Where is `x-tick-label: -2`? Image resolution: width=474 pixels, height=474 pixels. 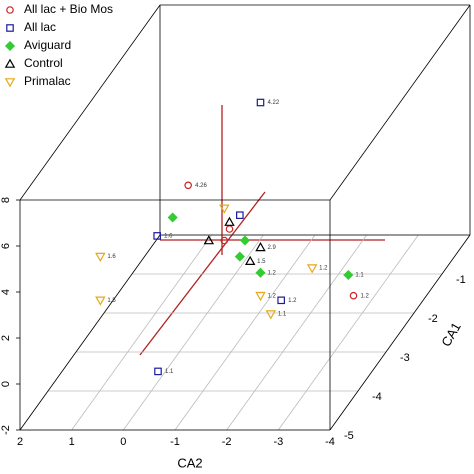 x-tick-label: -2 is located at coordinates (227, 442).